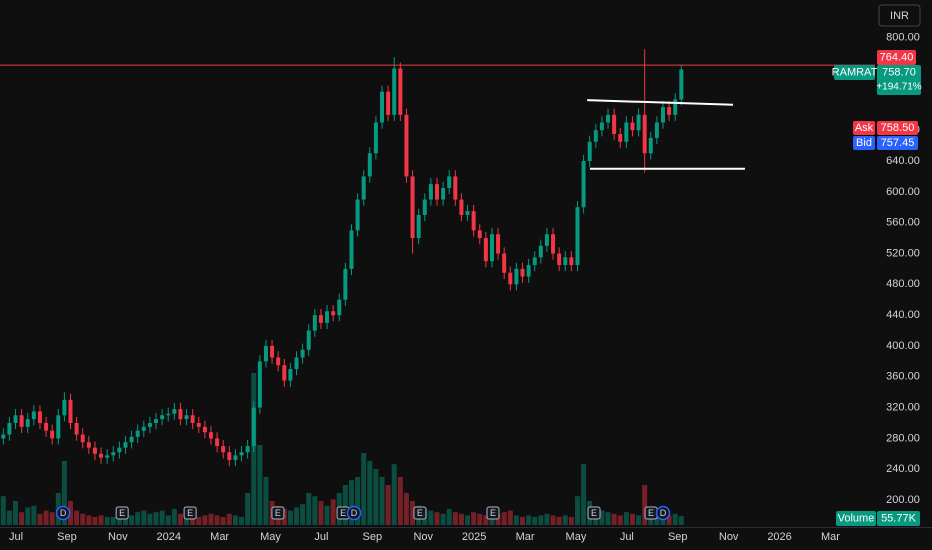 This screenshot has width=932, height=550. What do you see at coordinates (903, 438) in the screenshot?
I see `y-tick-label: 280.00` at bounding box center [903, 438].